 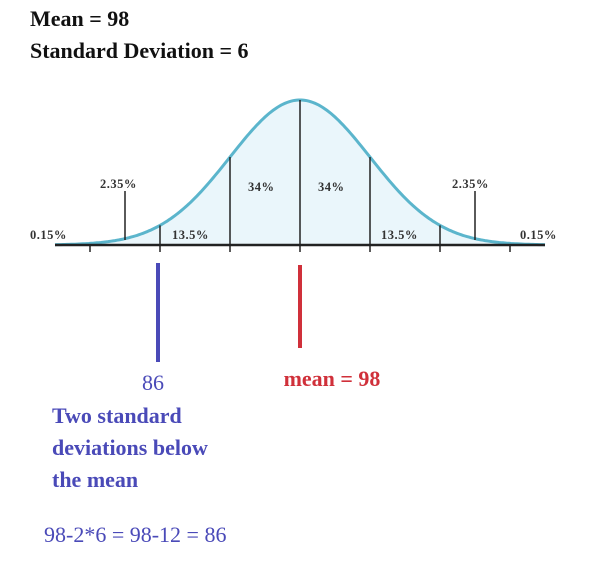 What do you see at coordinates (117, 415) in the screenshot?
I see `explanation-line: Two standard` at bounding box center [117, 415].